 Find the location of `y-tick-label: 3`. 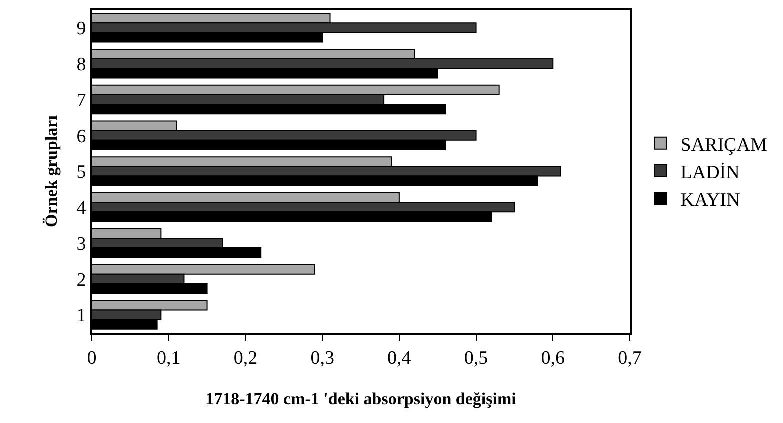

y-tick-label: 3 is located at coordinates (81, 244).